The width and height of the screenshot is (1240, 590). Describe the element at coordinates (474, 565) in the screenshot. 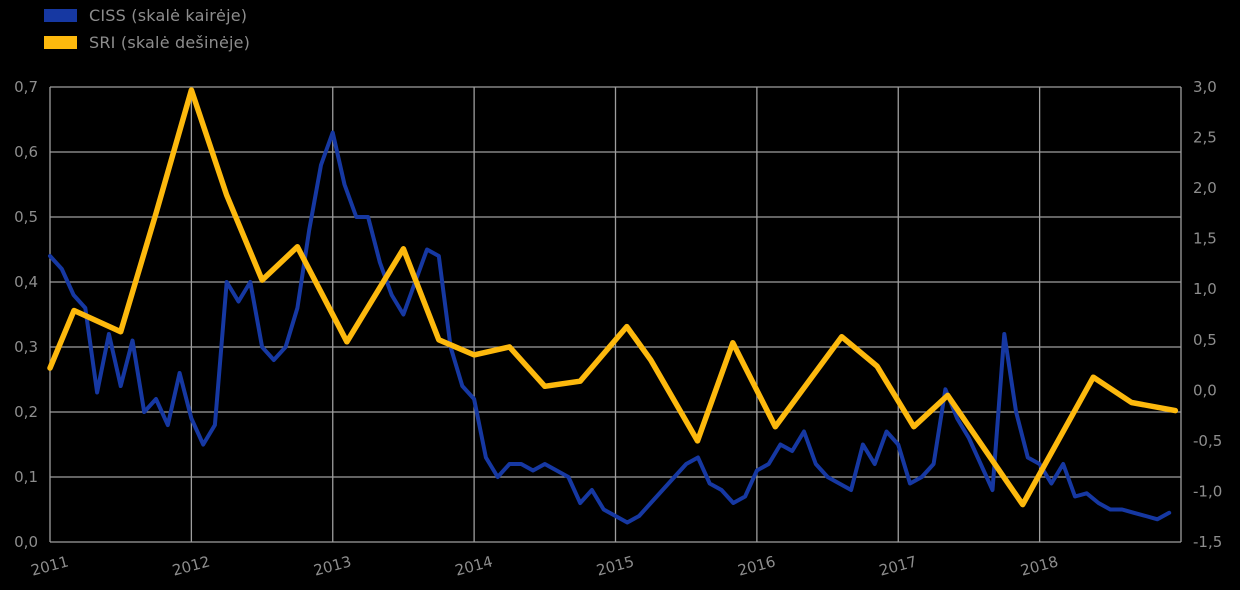

I see `svg-text: 2014` at that location.